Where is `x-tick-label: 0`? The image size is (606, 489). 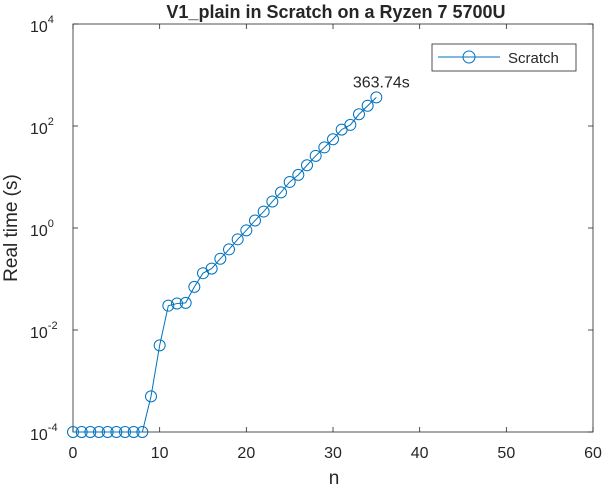 x-tick-label: 0 is located at coordinates (73, 453).